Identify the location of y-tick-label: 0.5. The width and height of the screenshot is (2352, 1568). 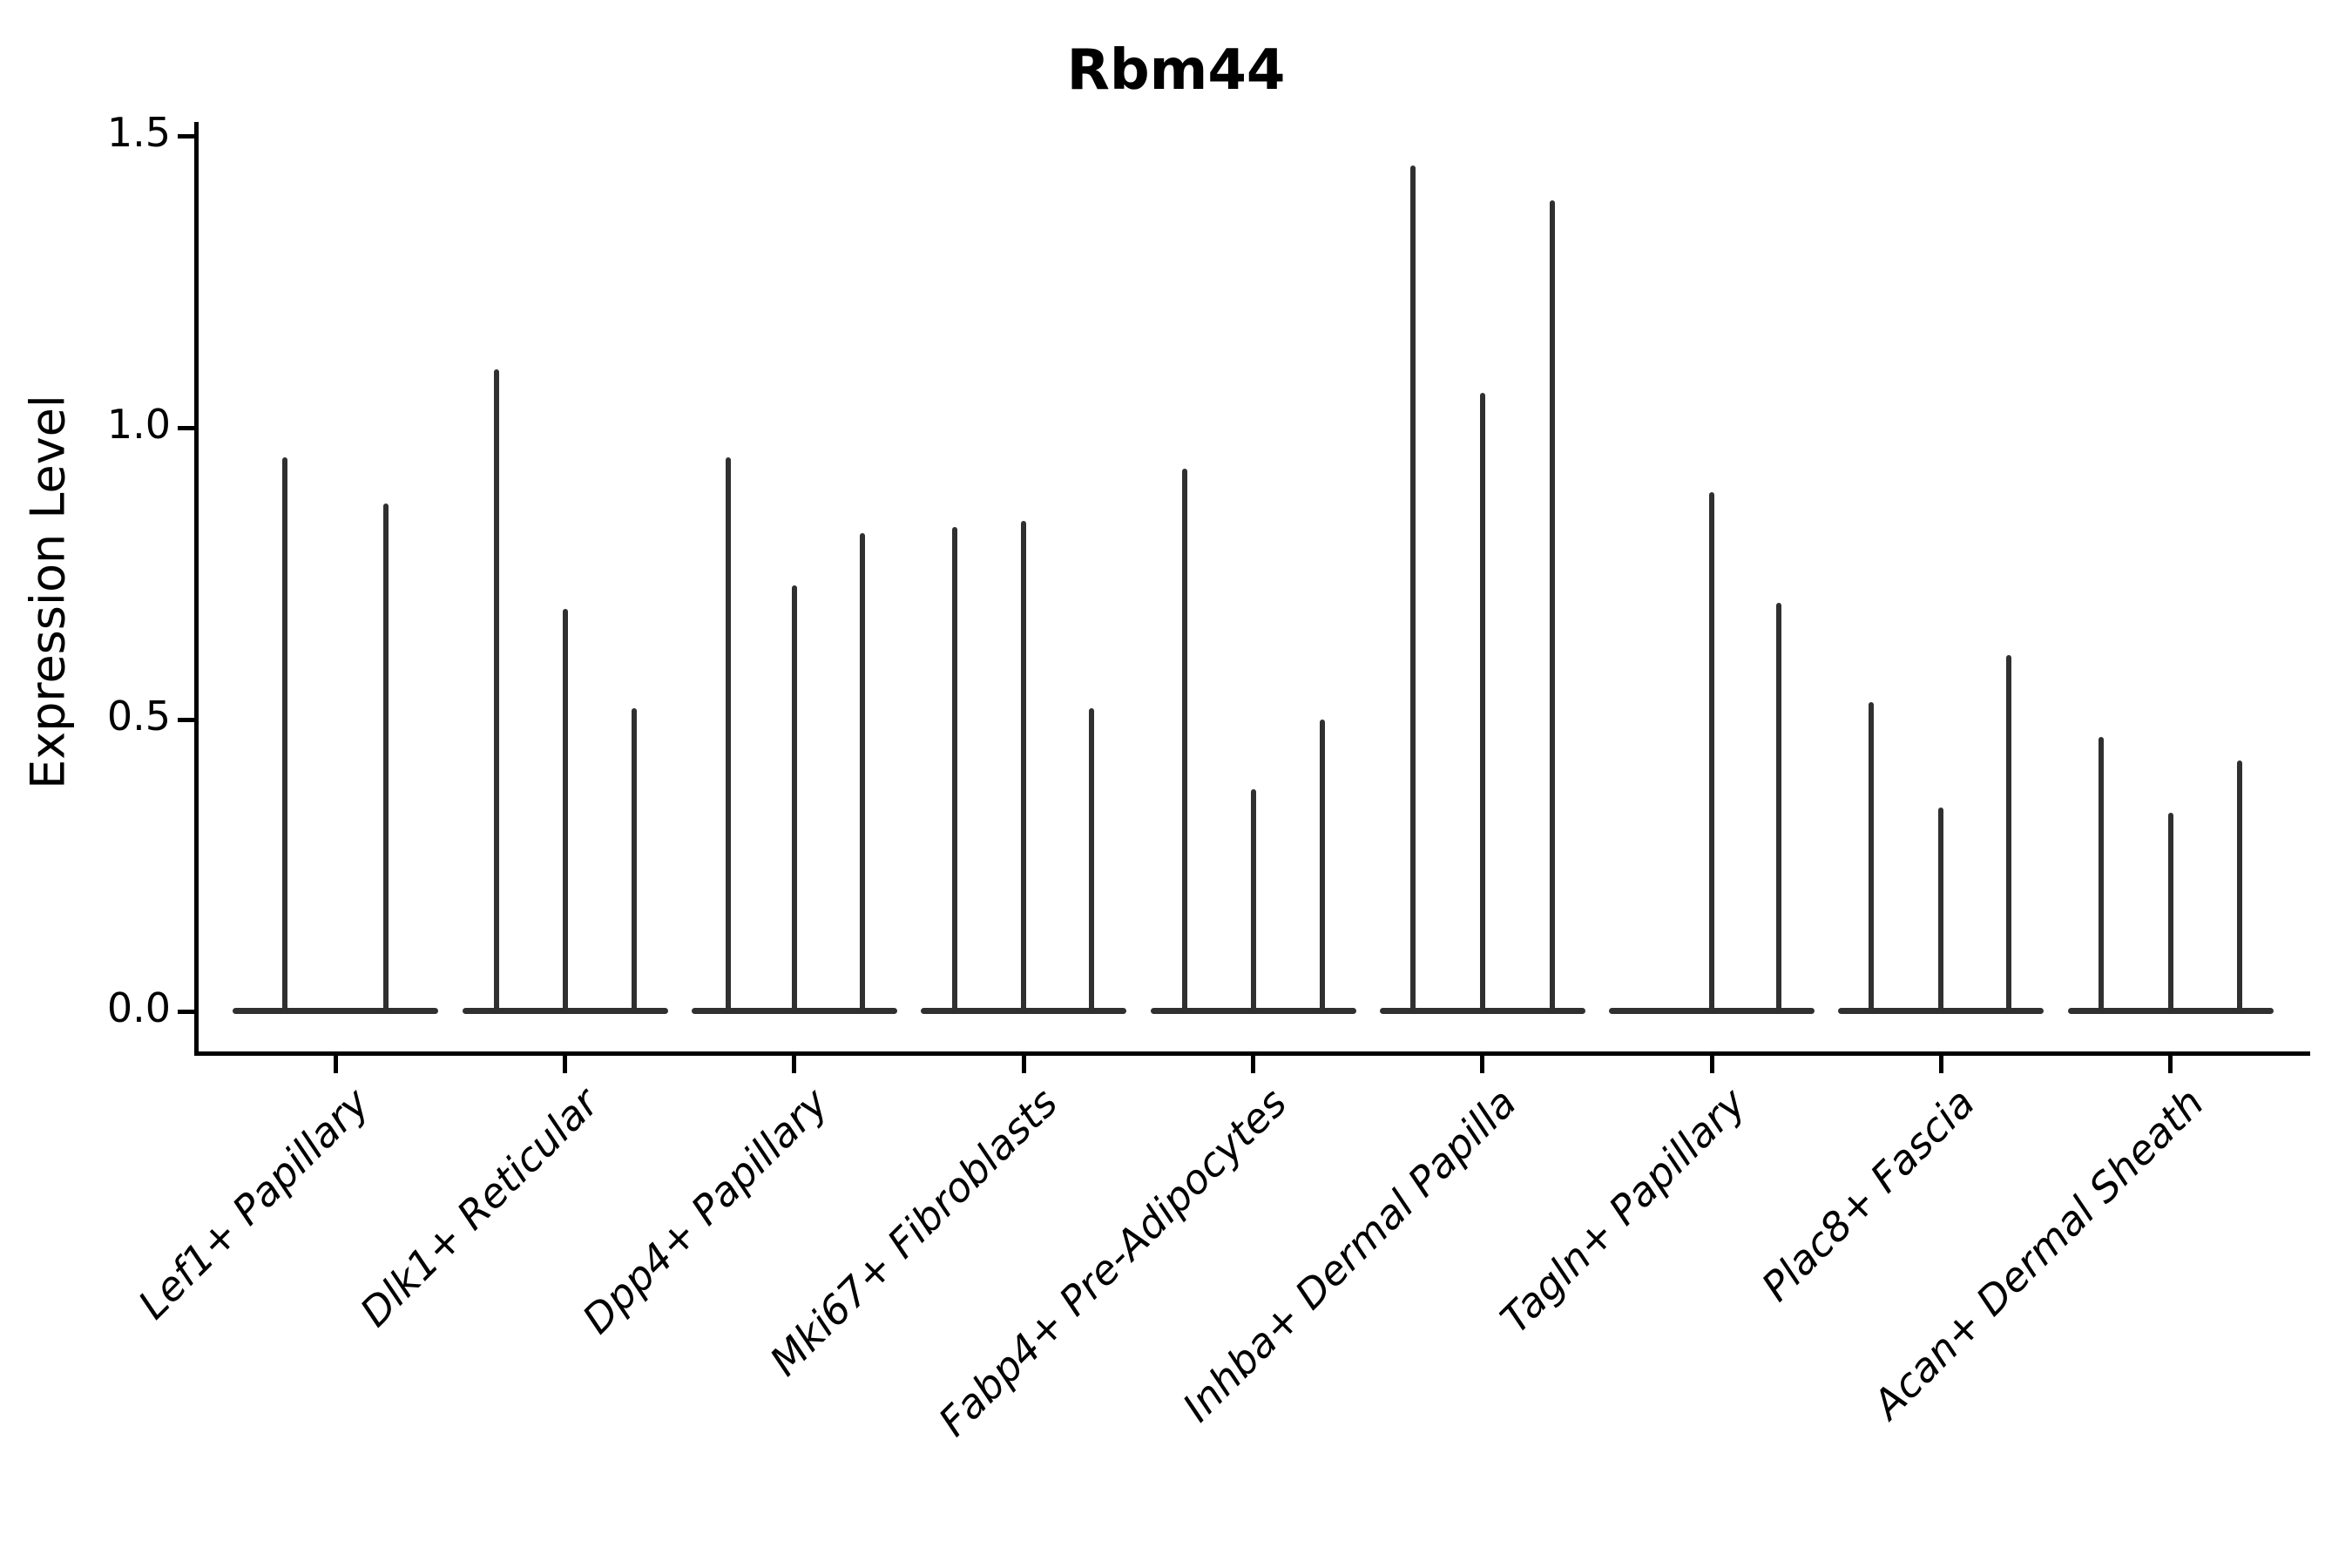
(138, 716).